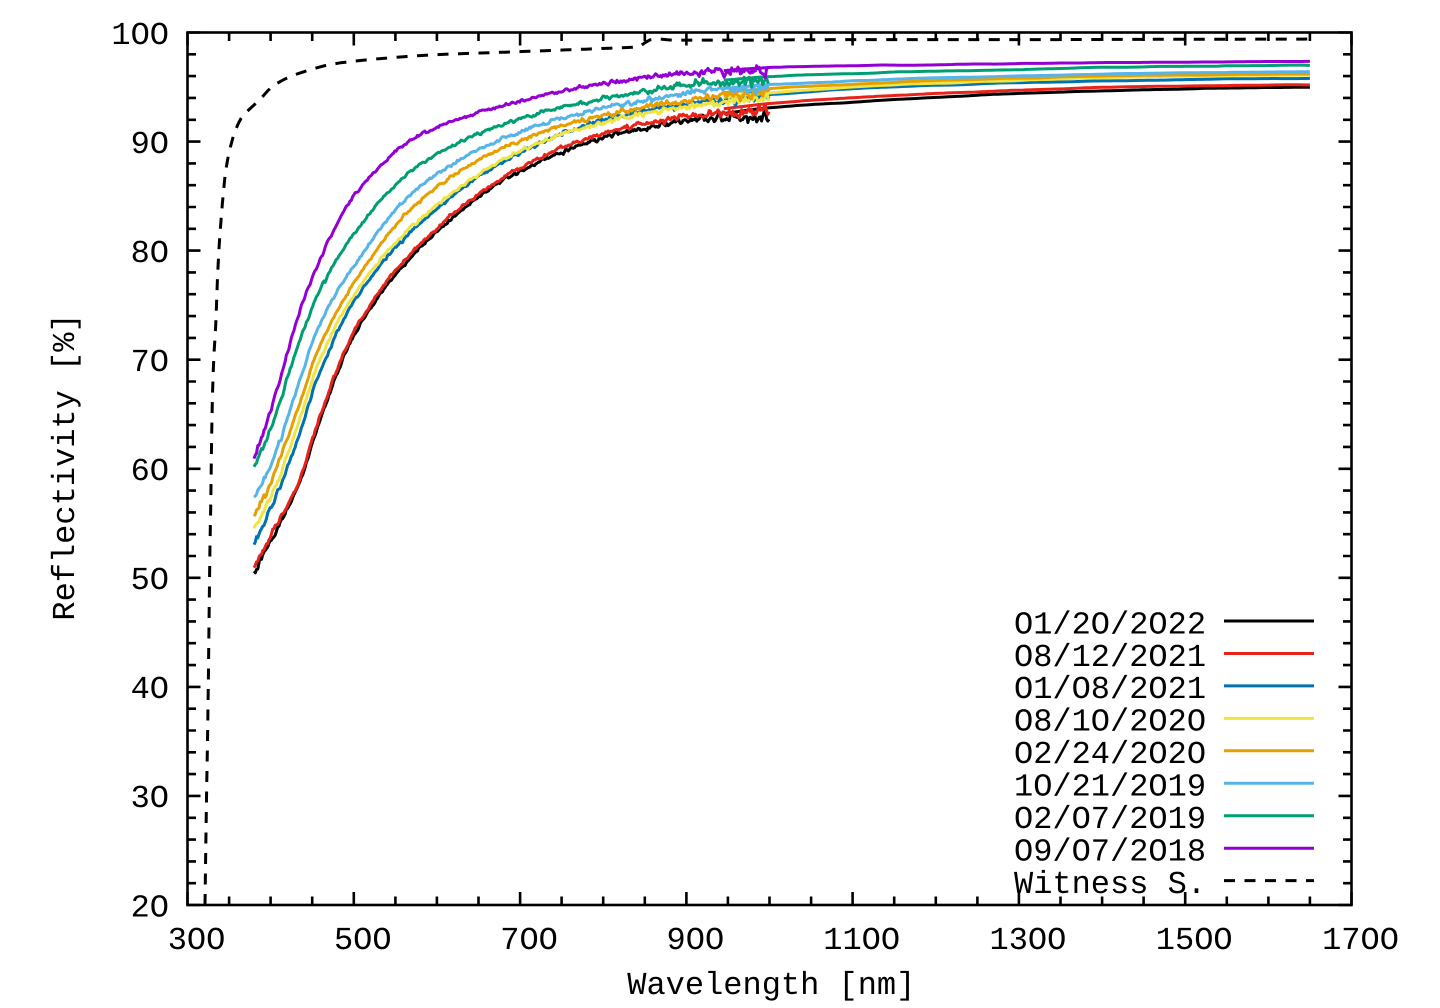 The height and width of the screenshot is (1008, 1440). Describe the element at coordinates (150, 580) in the screenshot. I see `svg-text: 5O` at that location.